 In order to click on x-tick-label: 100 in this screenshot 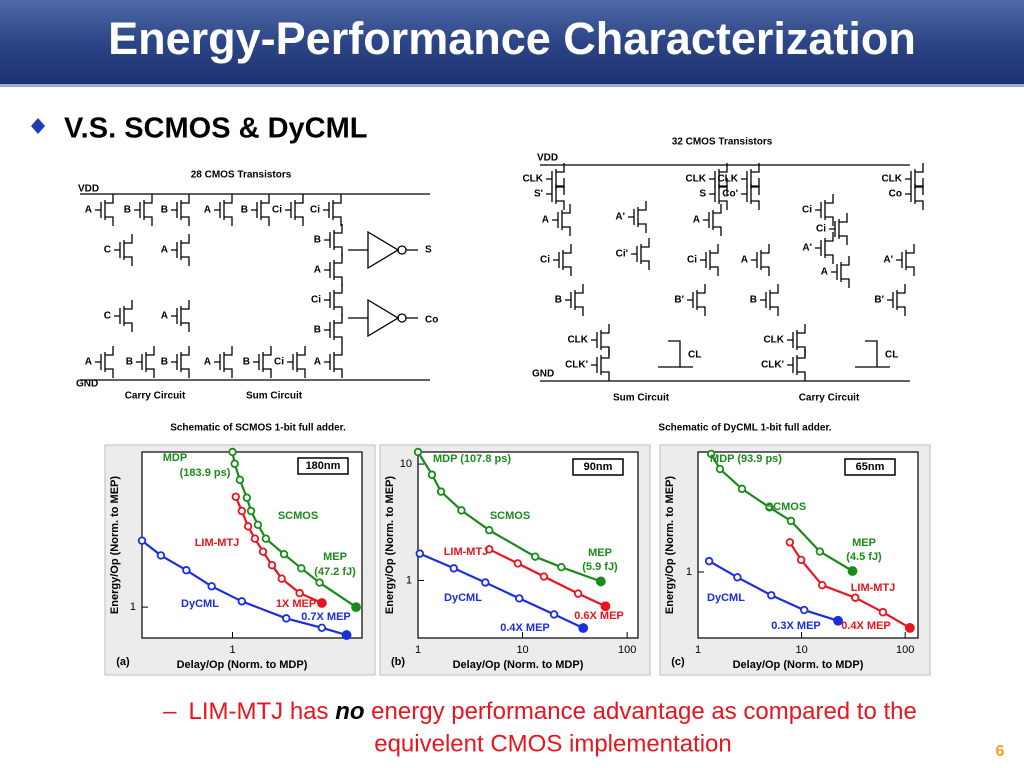, I will do `click(905, 650)`.